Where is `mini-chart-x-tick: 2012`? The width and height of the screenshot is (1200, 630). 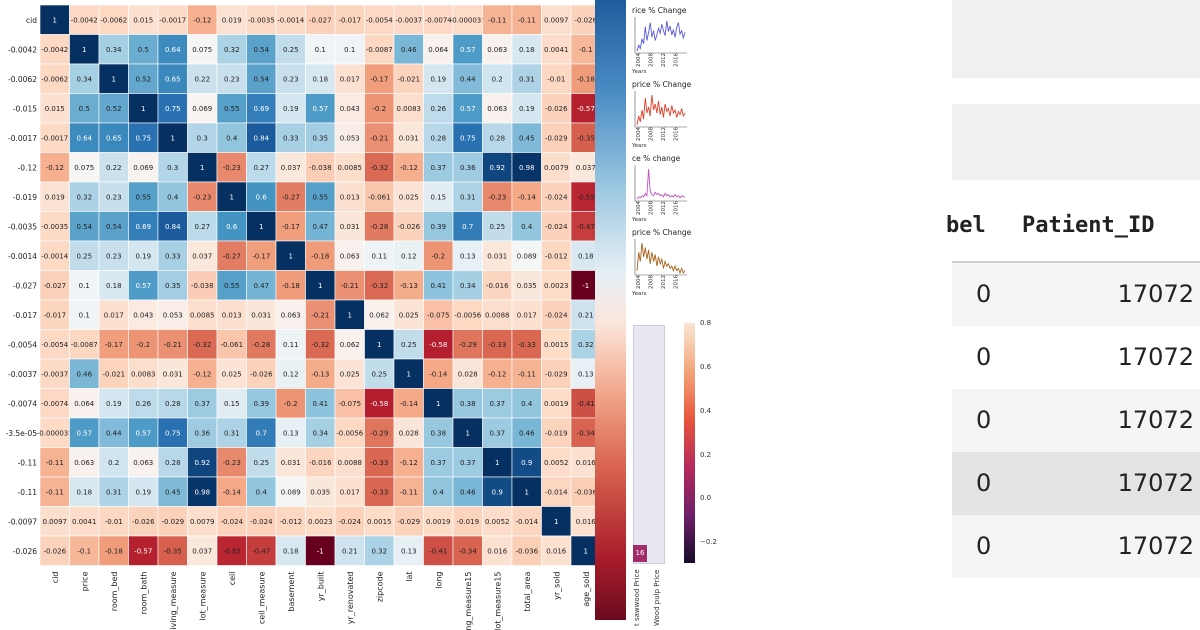
mini-chart-x-tick: 2012 is located at coordinates (664, 208).